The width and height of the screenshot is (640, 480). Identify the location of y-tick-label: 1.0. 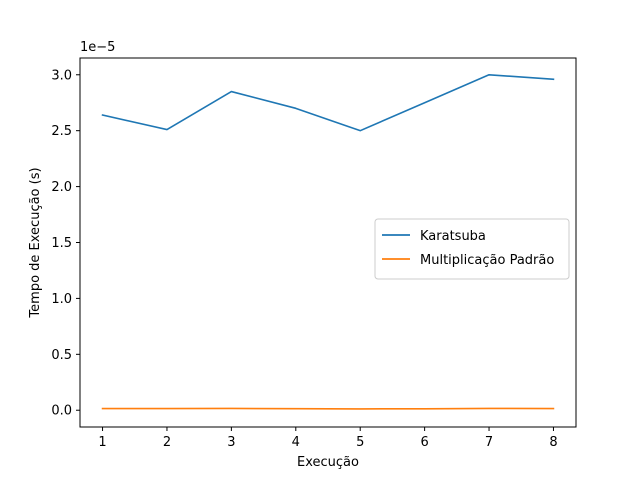
(61, 299).